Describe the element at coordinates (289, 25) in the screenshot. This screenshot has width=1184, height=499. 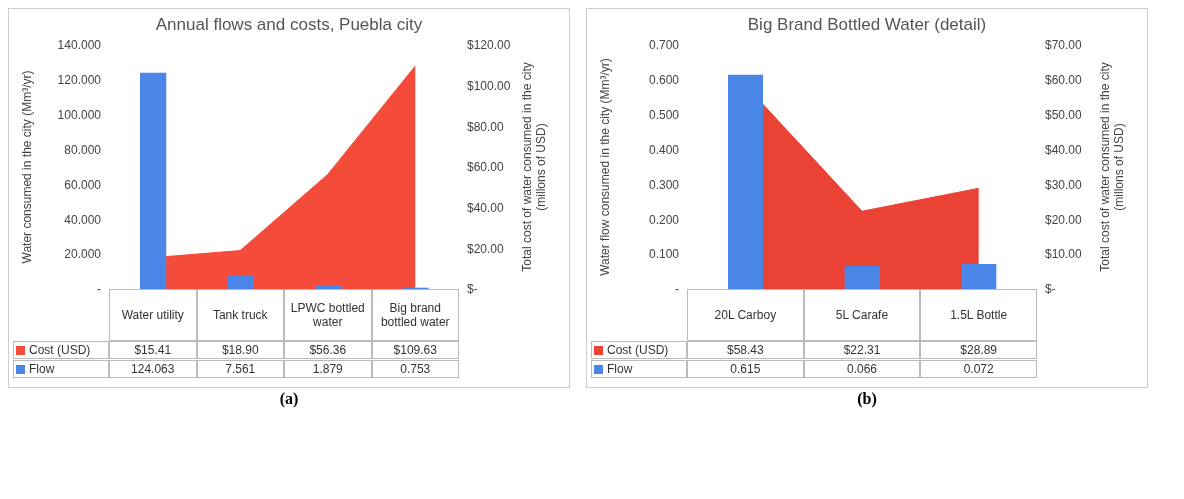
I see `chart-title: Annual flows and costs, Puebla city` at that location.